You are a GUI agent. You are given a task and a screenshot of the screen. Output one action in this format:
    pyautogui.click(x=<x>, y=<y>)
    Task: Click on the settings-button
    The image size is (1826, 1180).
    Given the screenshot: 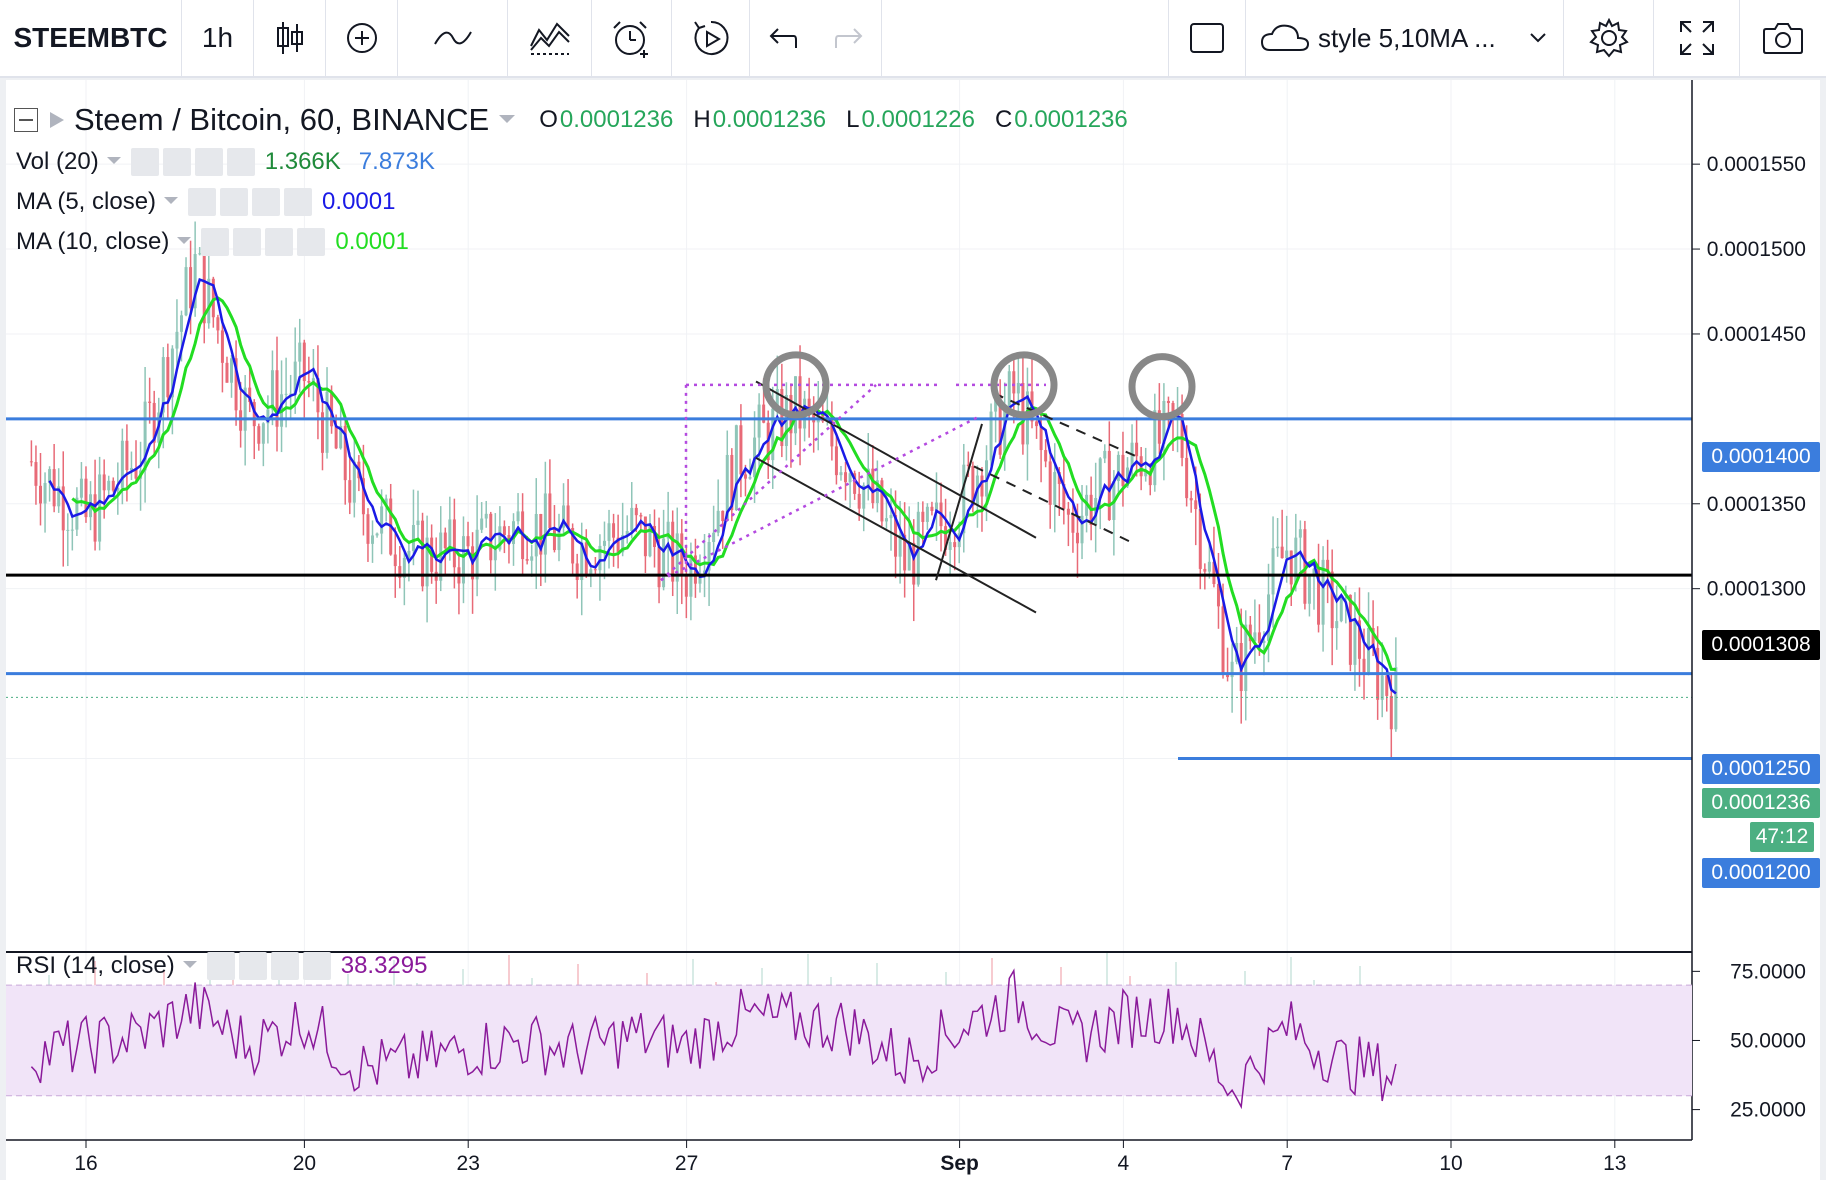 What is the action you would take?
    pyautogui.click(x=1609, y=38)
    